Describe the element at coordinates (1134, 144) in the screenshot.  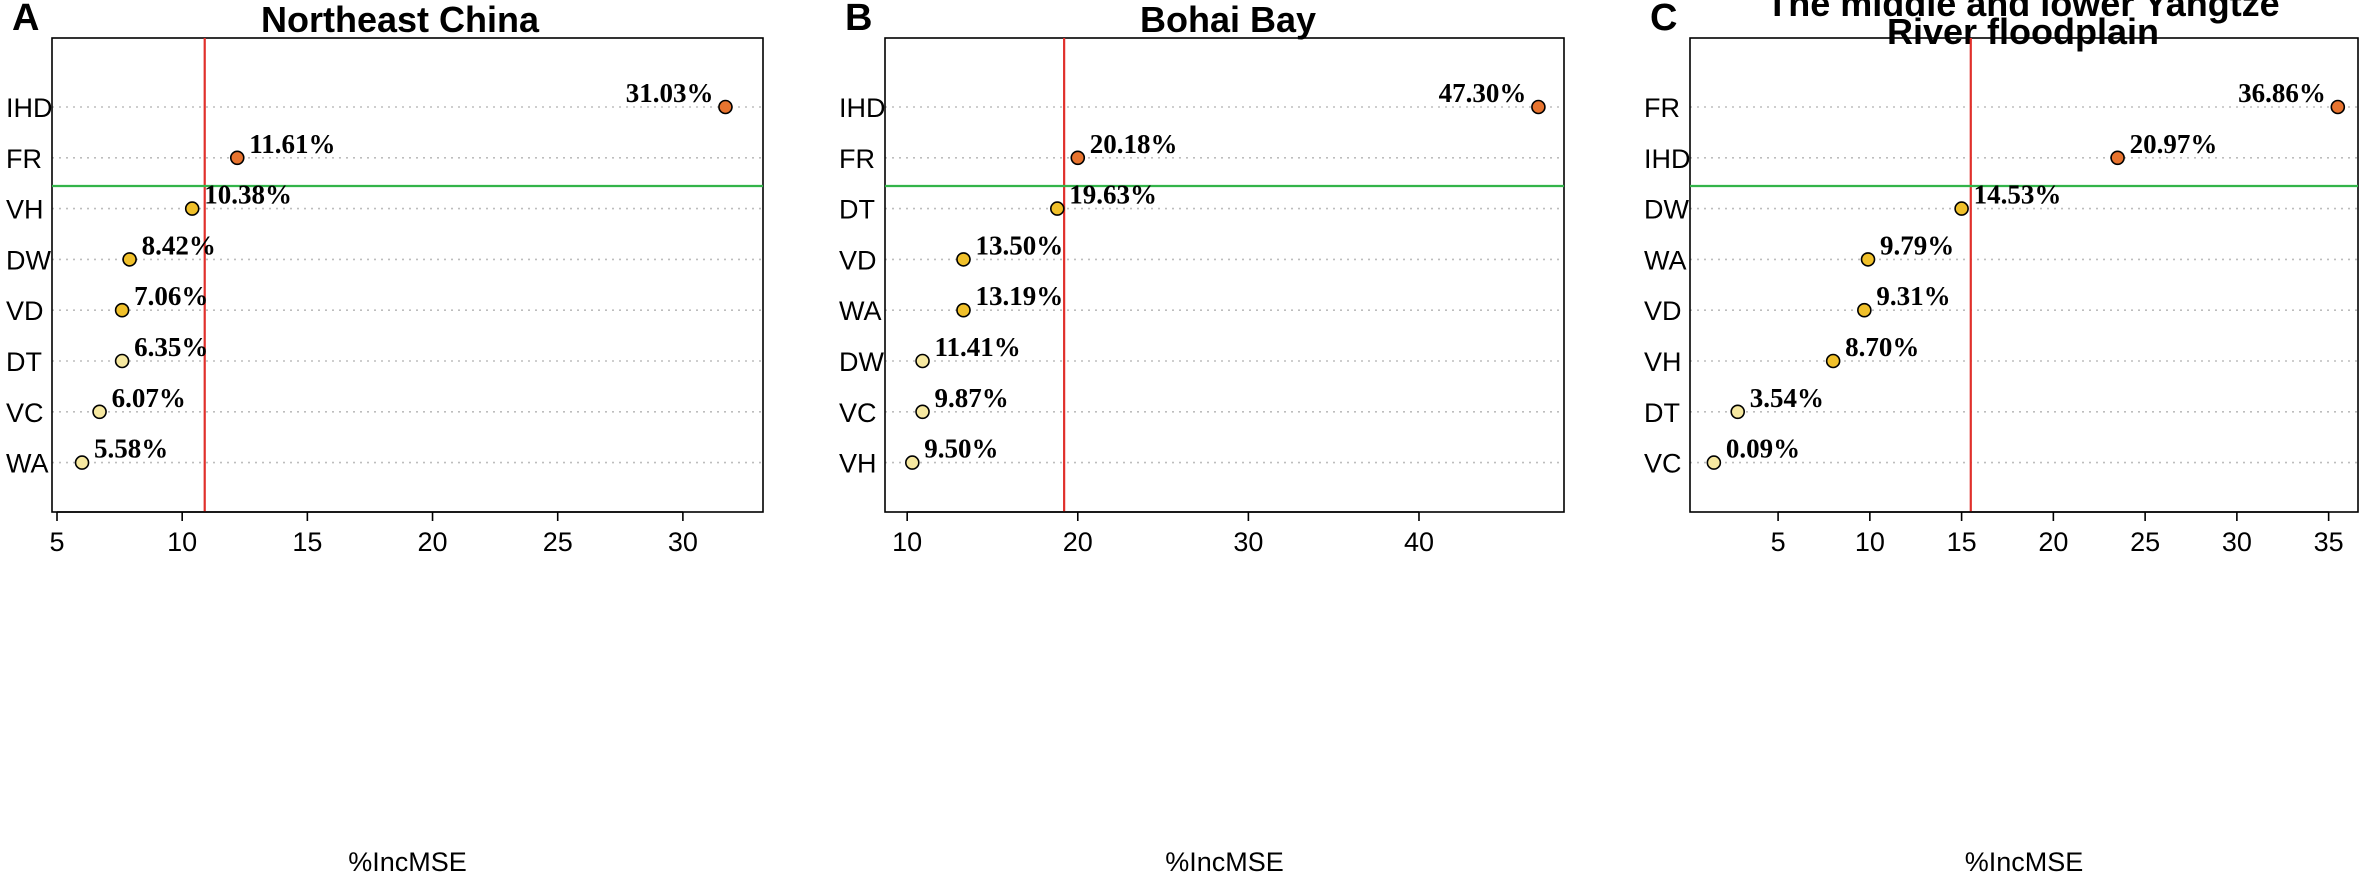
I see `data-label: 20.18%` at that location.